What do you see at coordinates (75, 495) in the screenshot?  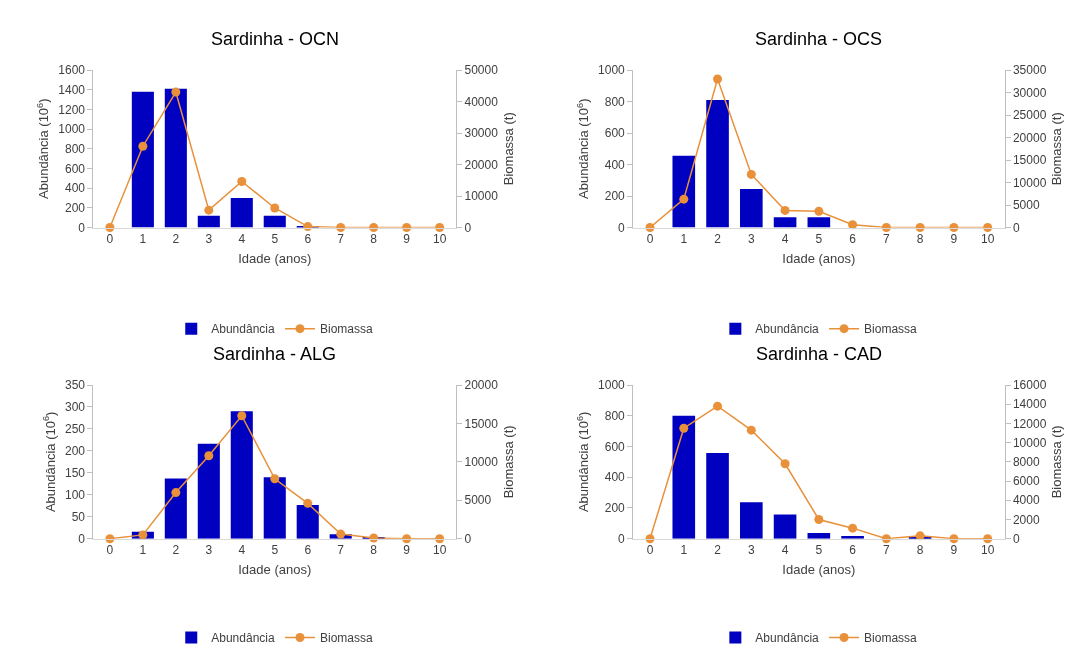 I see `y-tick-label: 100` at bounding box center [75, 495].